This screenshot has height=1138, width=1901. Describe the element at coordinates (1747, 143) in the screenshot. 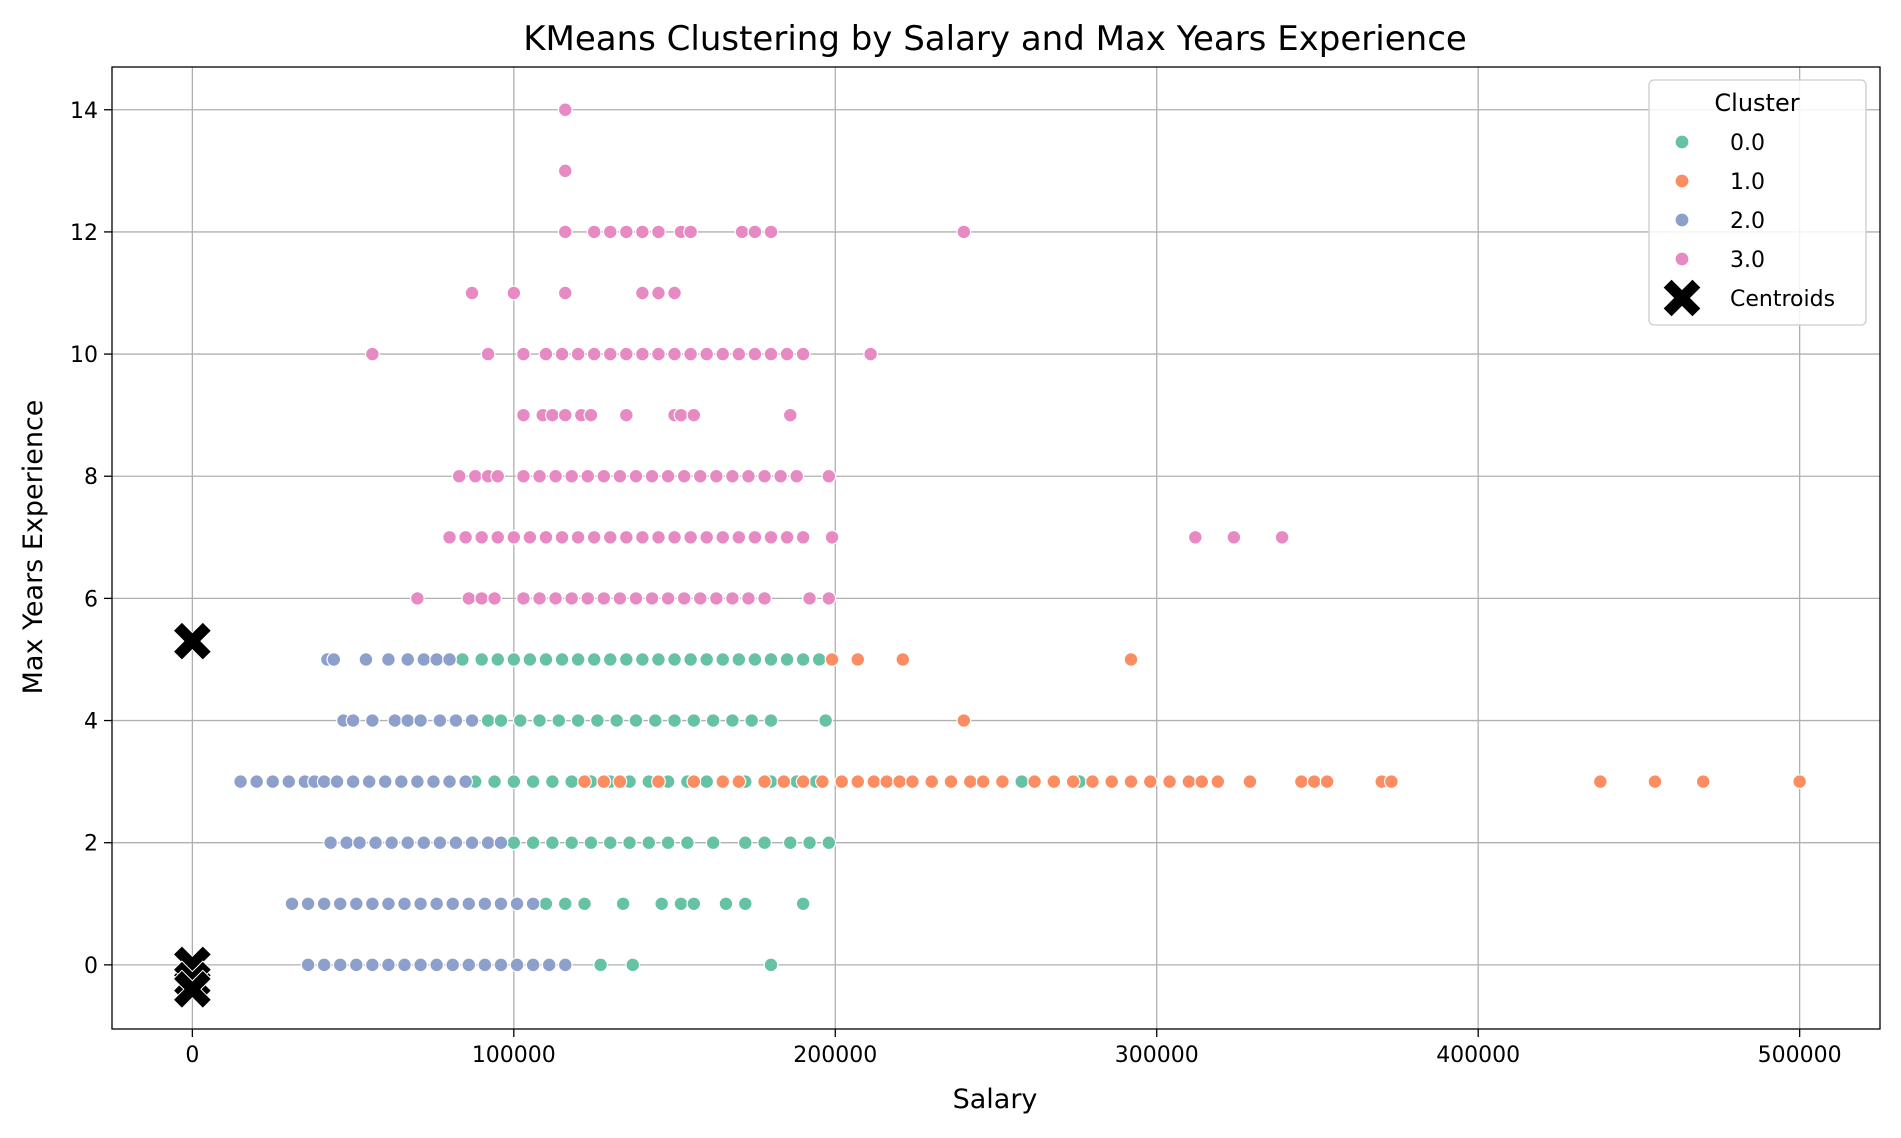

I see `legend-label: 0.0` at that location.